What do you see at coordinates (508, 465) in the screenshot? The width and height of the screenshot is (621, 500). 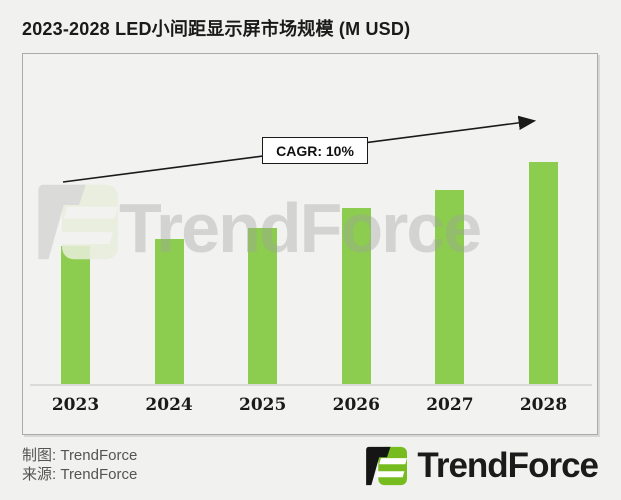 I see `trendforce-logo-text: TrendForce` at bounding box center [508, 465].